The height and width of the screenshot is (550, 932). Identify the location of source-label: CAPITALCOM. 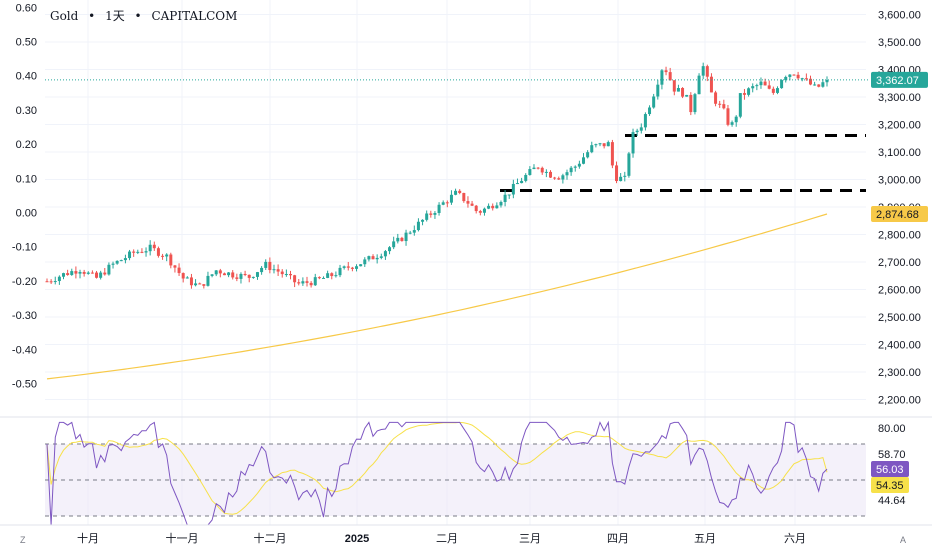
(194, 16).